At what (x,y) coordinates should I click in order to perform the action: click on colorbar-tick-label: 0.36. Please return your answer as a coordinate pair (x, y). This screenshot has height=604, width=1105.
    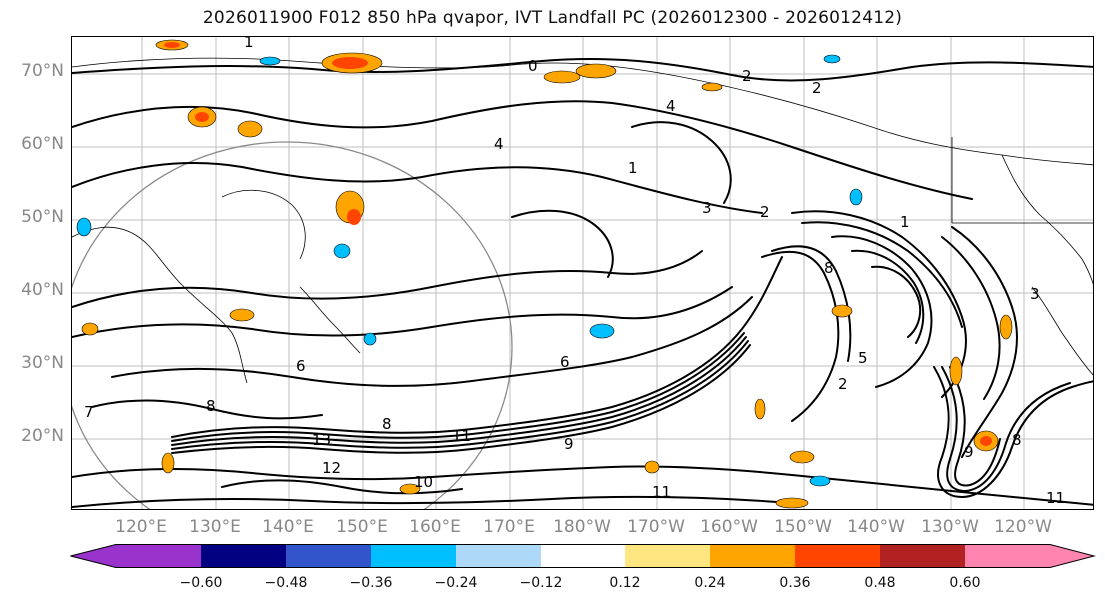
    Looking at the image, I should click on (795, 583).